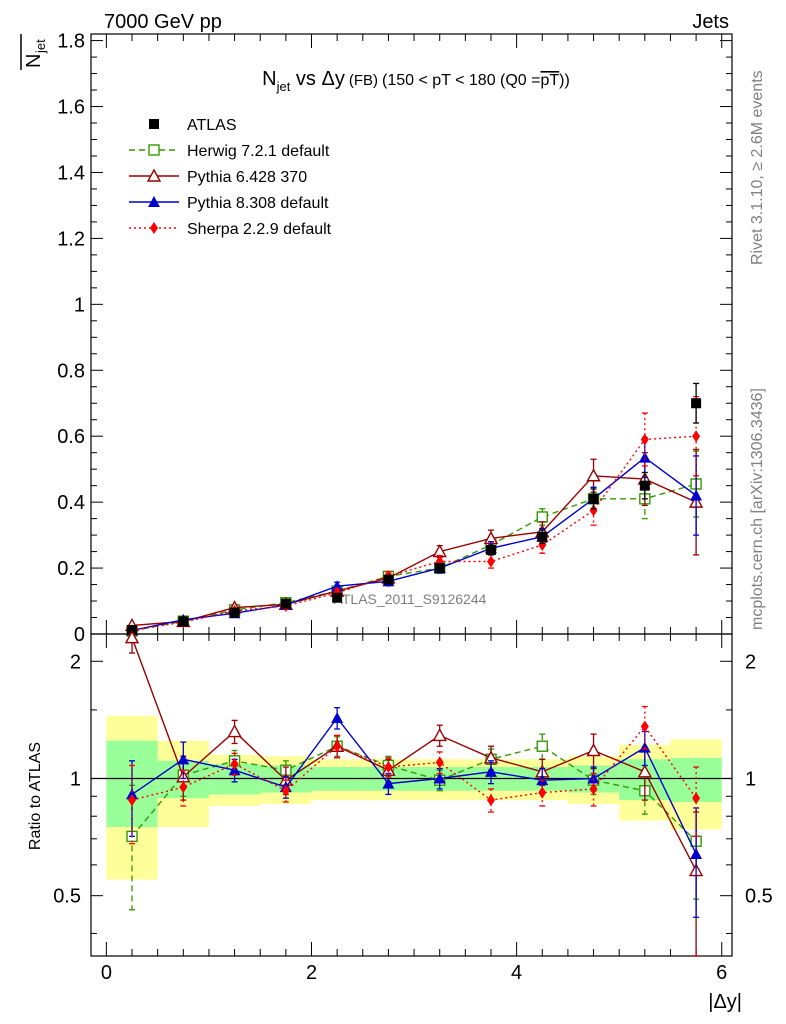 The width and height of the screenshot is (786, 1024). Describe the element at coordinates (550, 80) in the screenshot. I see `title-overline: pT` at that location.